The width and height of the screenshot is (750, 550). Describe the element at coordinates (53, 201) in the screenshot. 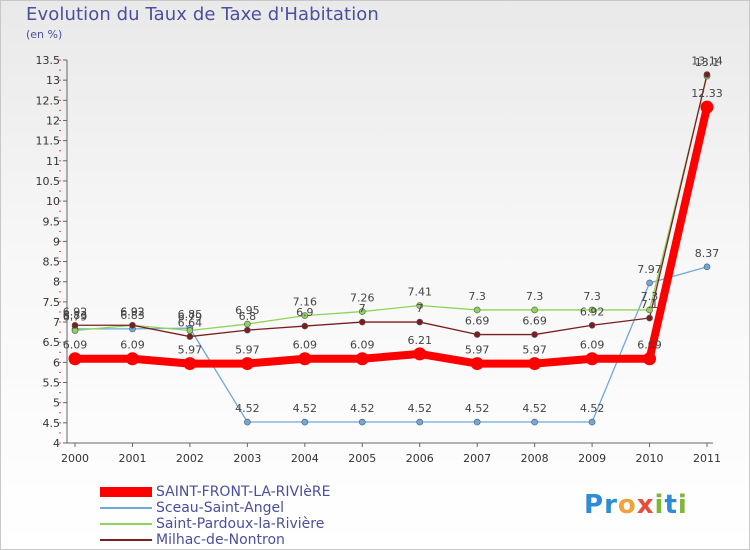

I see `y-tick-label: 10` at that location.